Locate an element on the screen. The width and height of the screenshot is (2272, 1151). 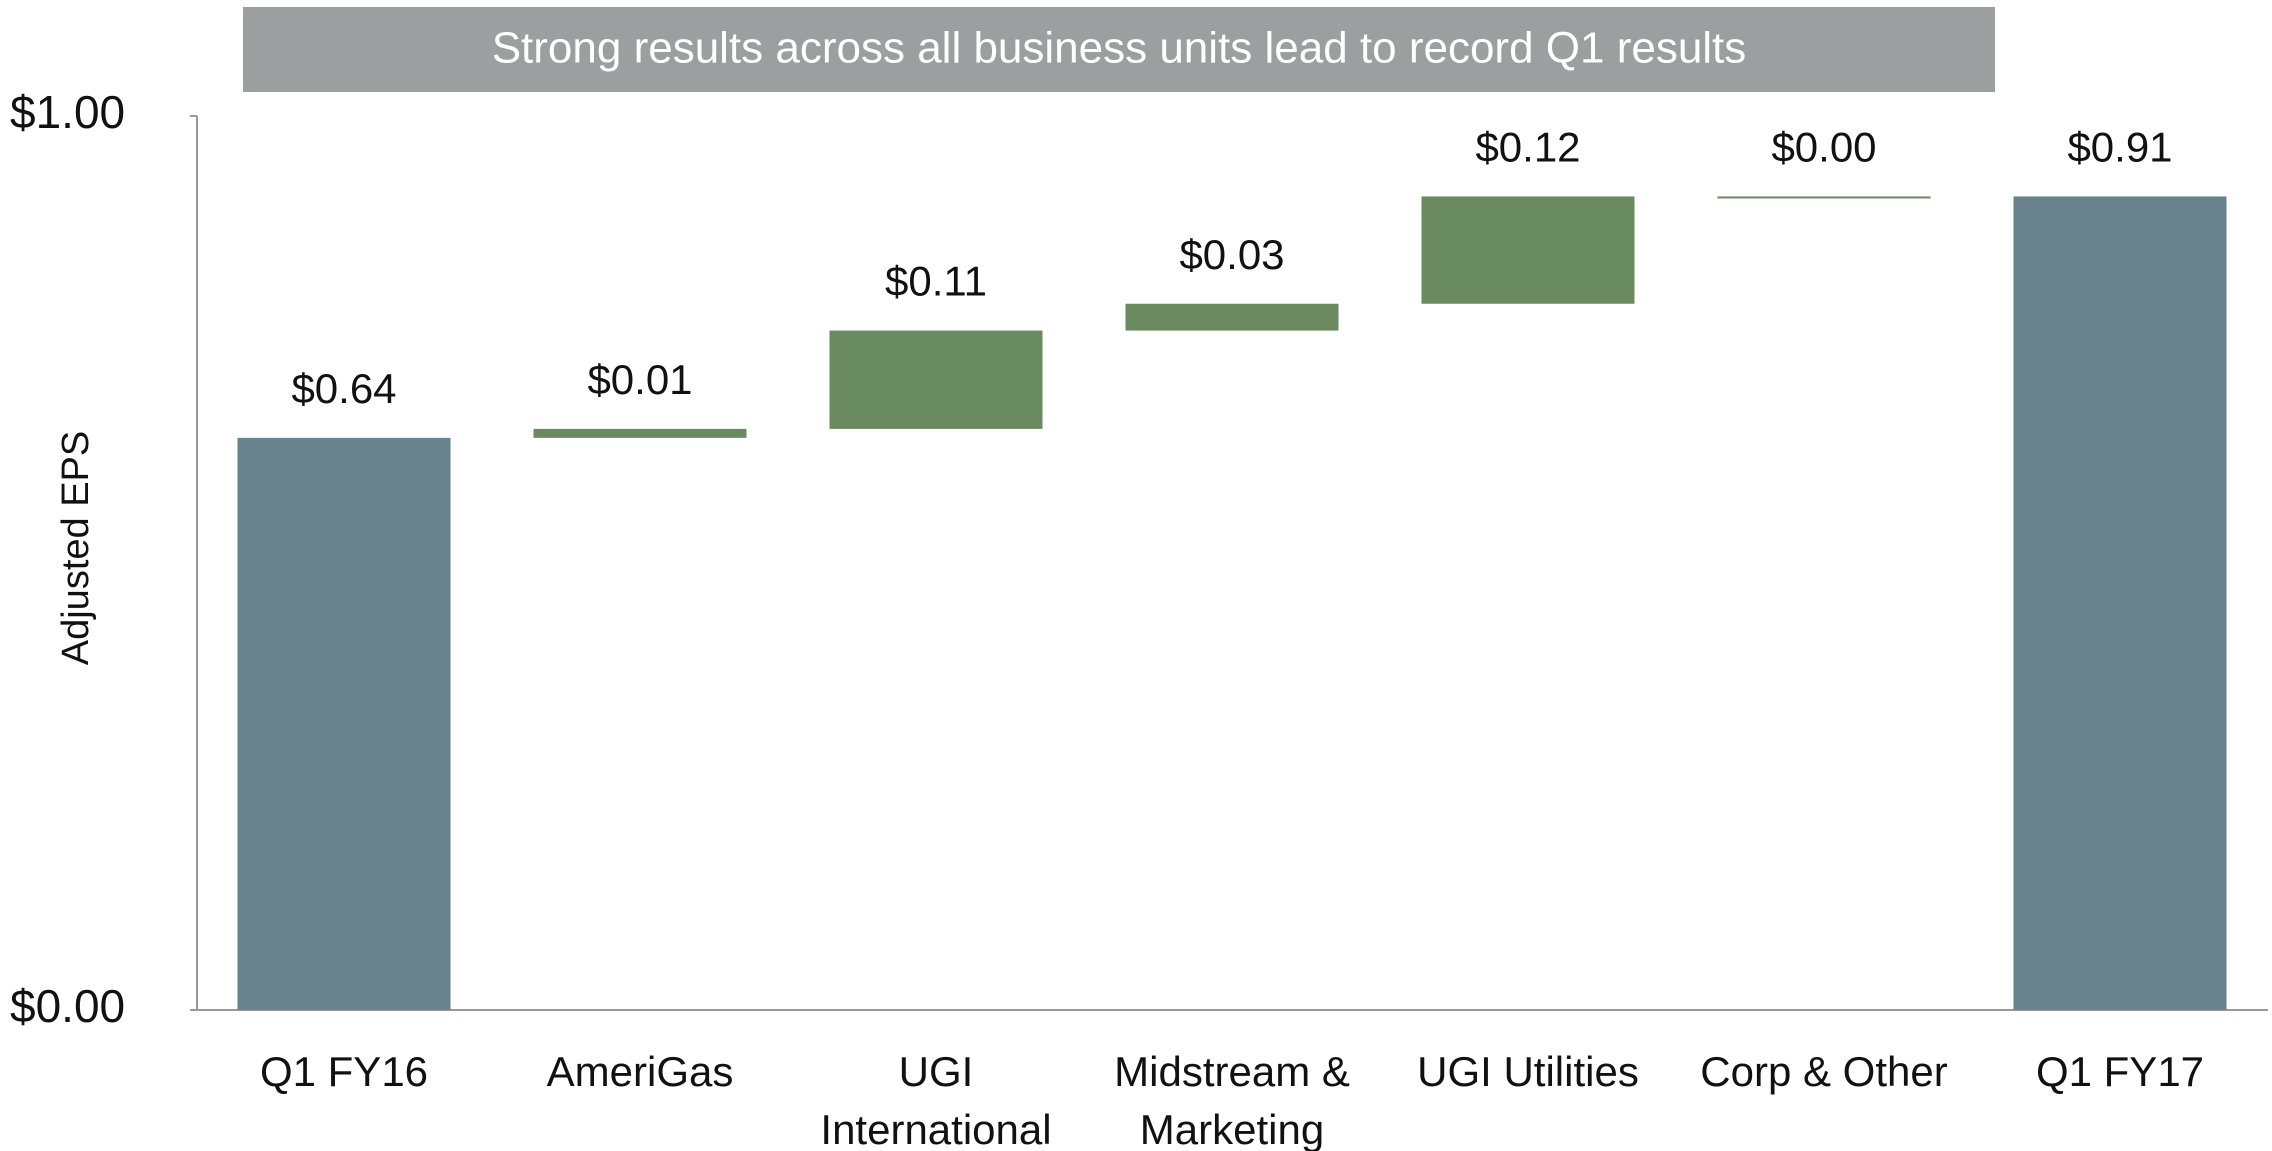
data-label: $0.00 is located at coordinates (1823, 147).